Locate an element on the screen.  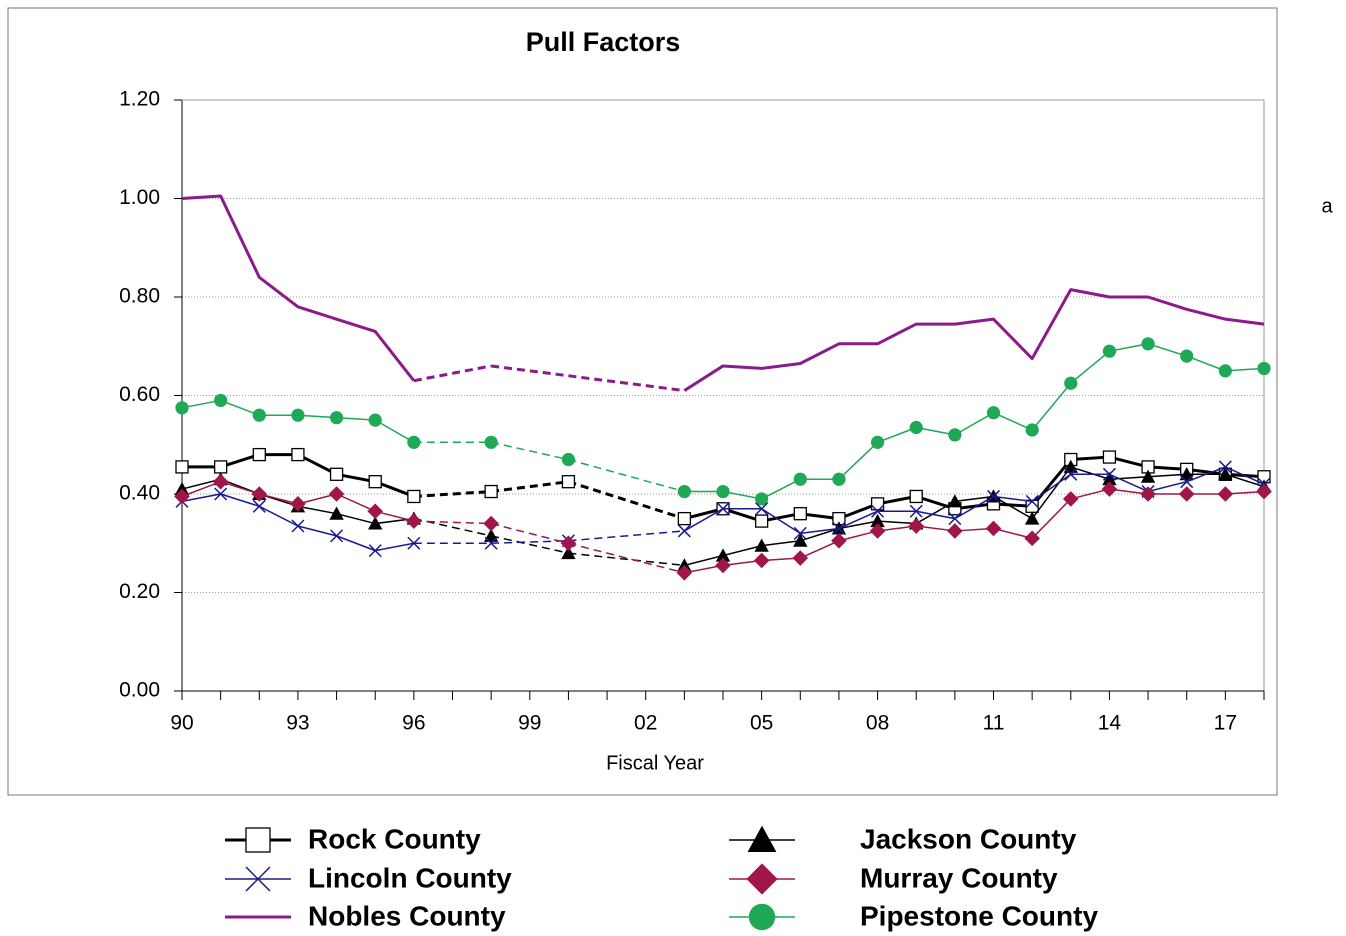
legend-label: Pipestone County is located at coordinates (979, 915).